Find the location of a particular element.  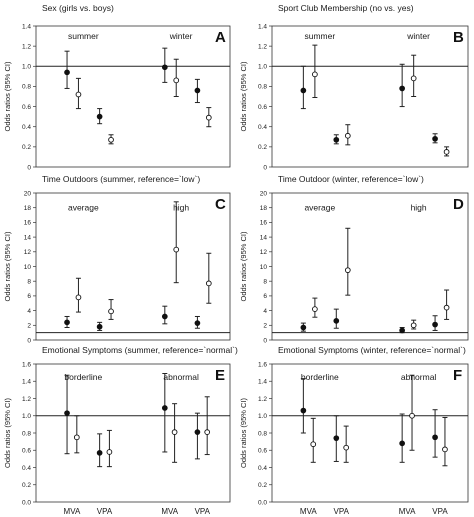

y-tick-label: 10 is located at coordinates (28, 267).